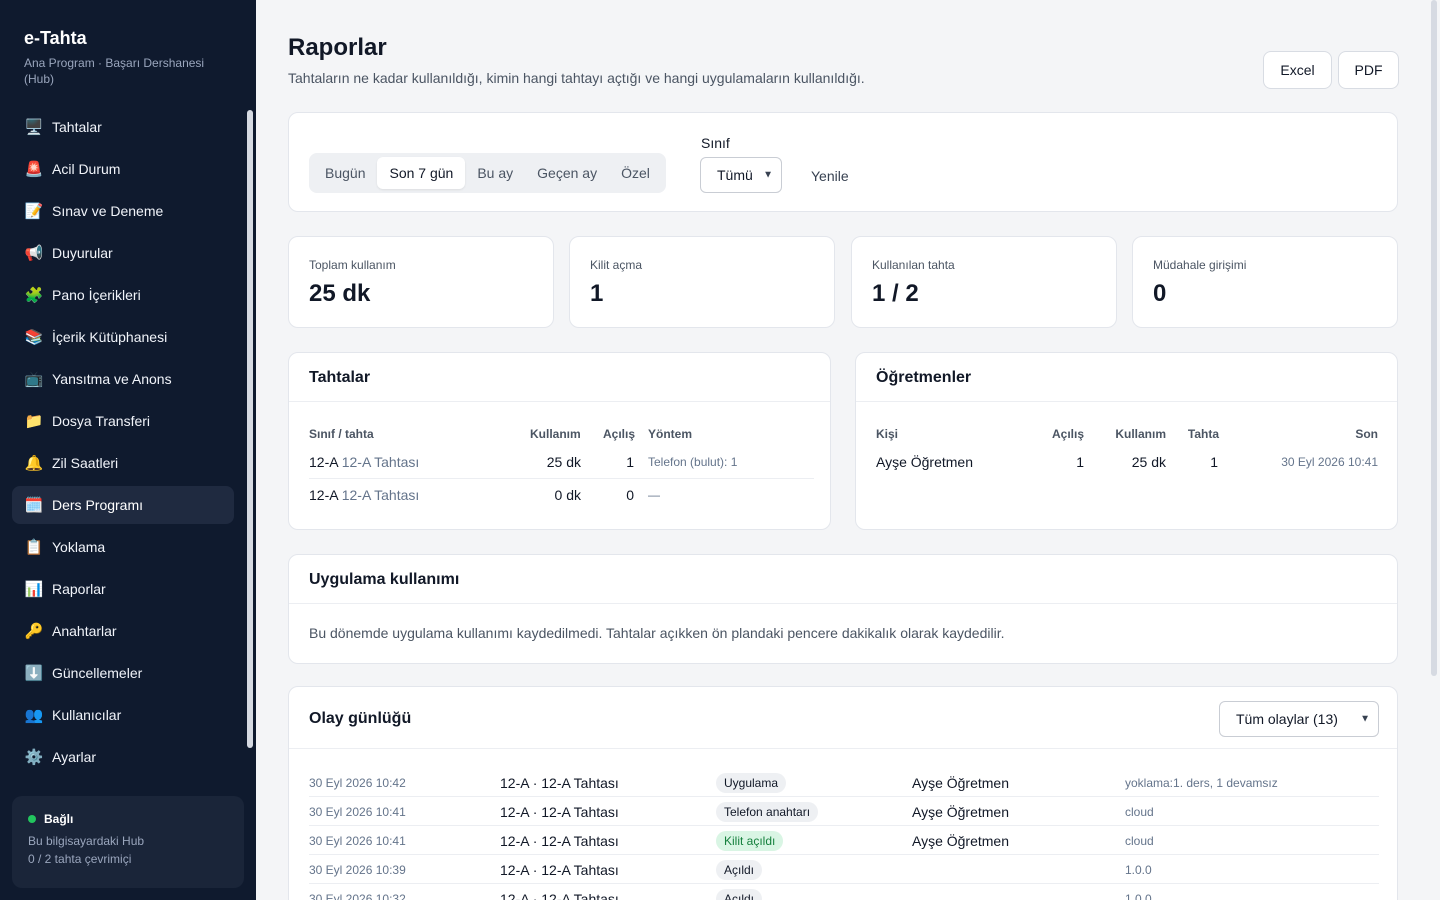 The image size is (1440, 900). Describe the element at coordinates (34, 463) in the screenshot. I see `nav-icon: 🔔` at that location.